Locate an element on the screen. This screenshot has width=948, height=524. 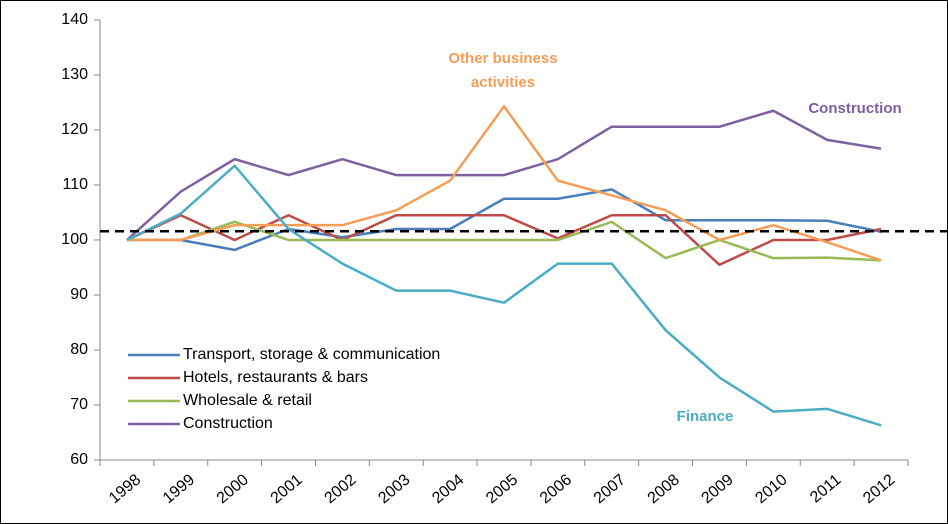
y-tick-label: 100 is located at coordinates (74, 239).